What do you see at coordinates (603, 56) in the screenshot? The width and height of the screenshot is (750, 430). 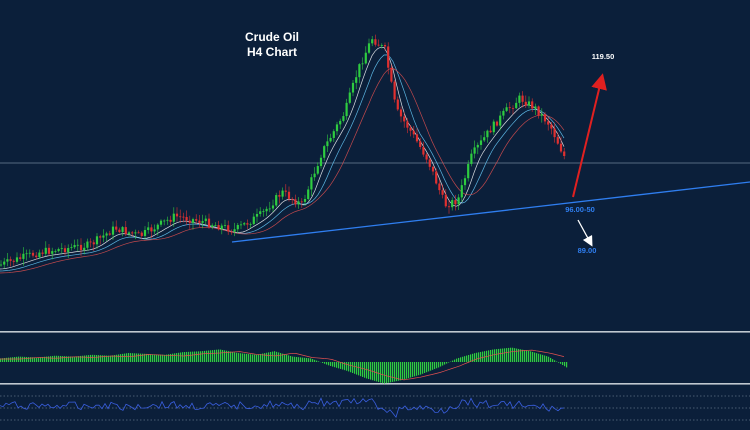 I see `target-up-label: 119.50` at bounding box center [603, 56].